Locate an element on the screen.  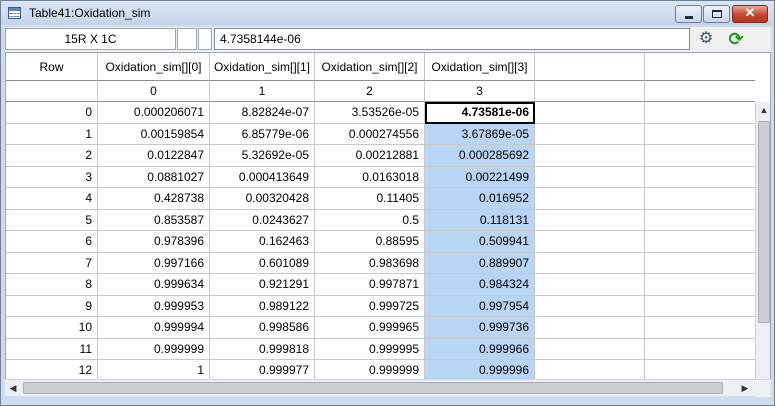
table-cell: 0.999999 is located at coordinates (154, 349).